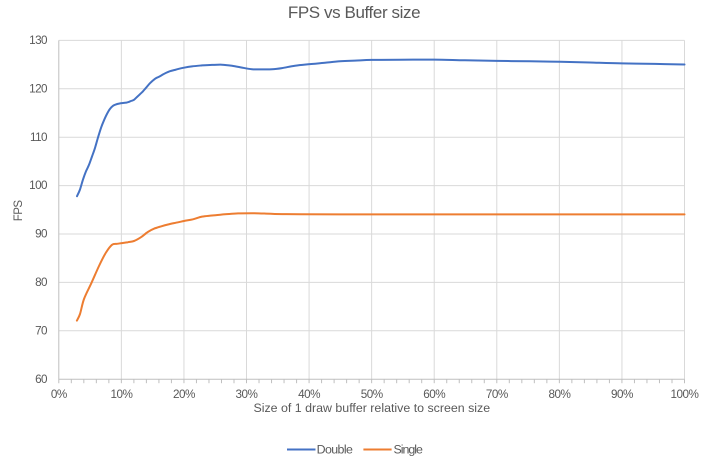 The image size is (710, 471). I want to click on svg-text: 90%, so click(622, 394).